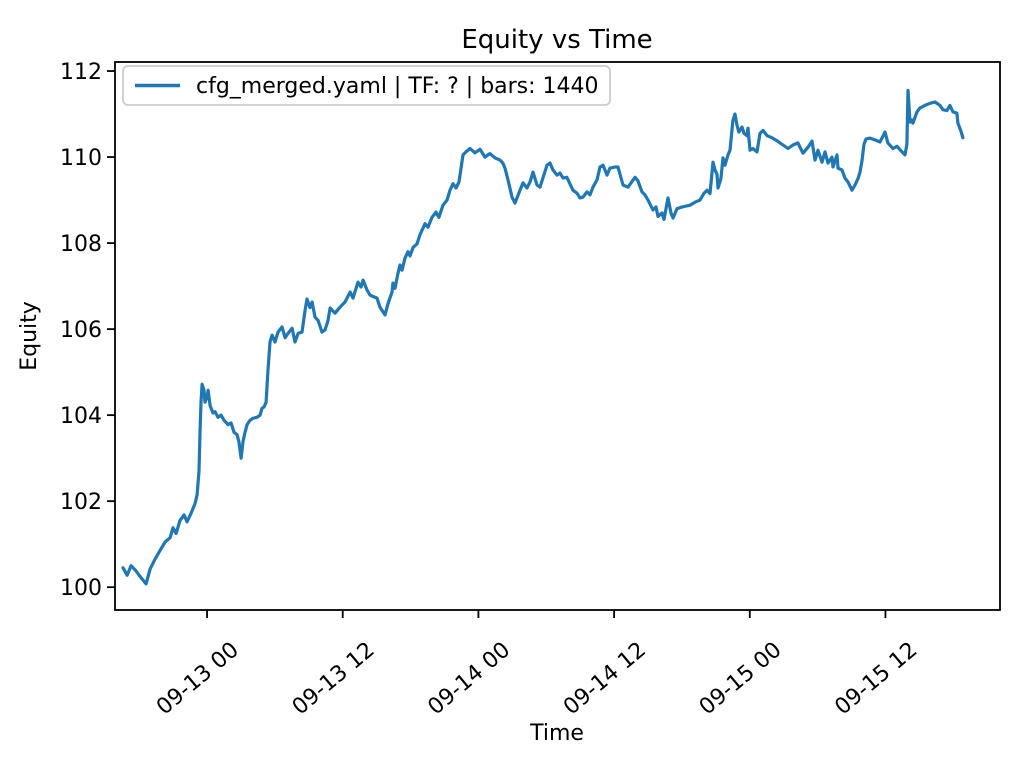  What do you see at coordinates (81, 416) in the screenshot?
I see `y-tick-label: 104` at bounding box center [81, 416].